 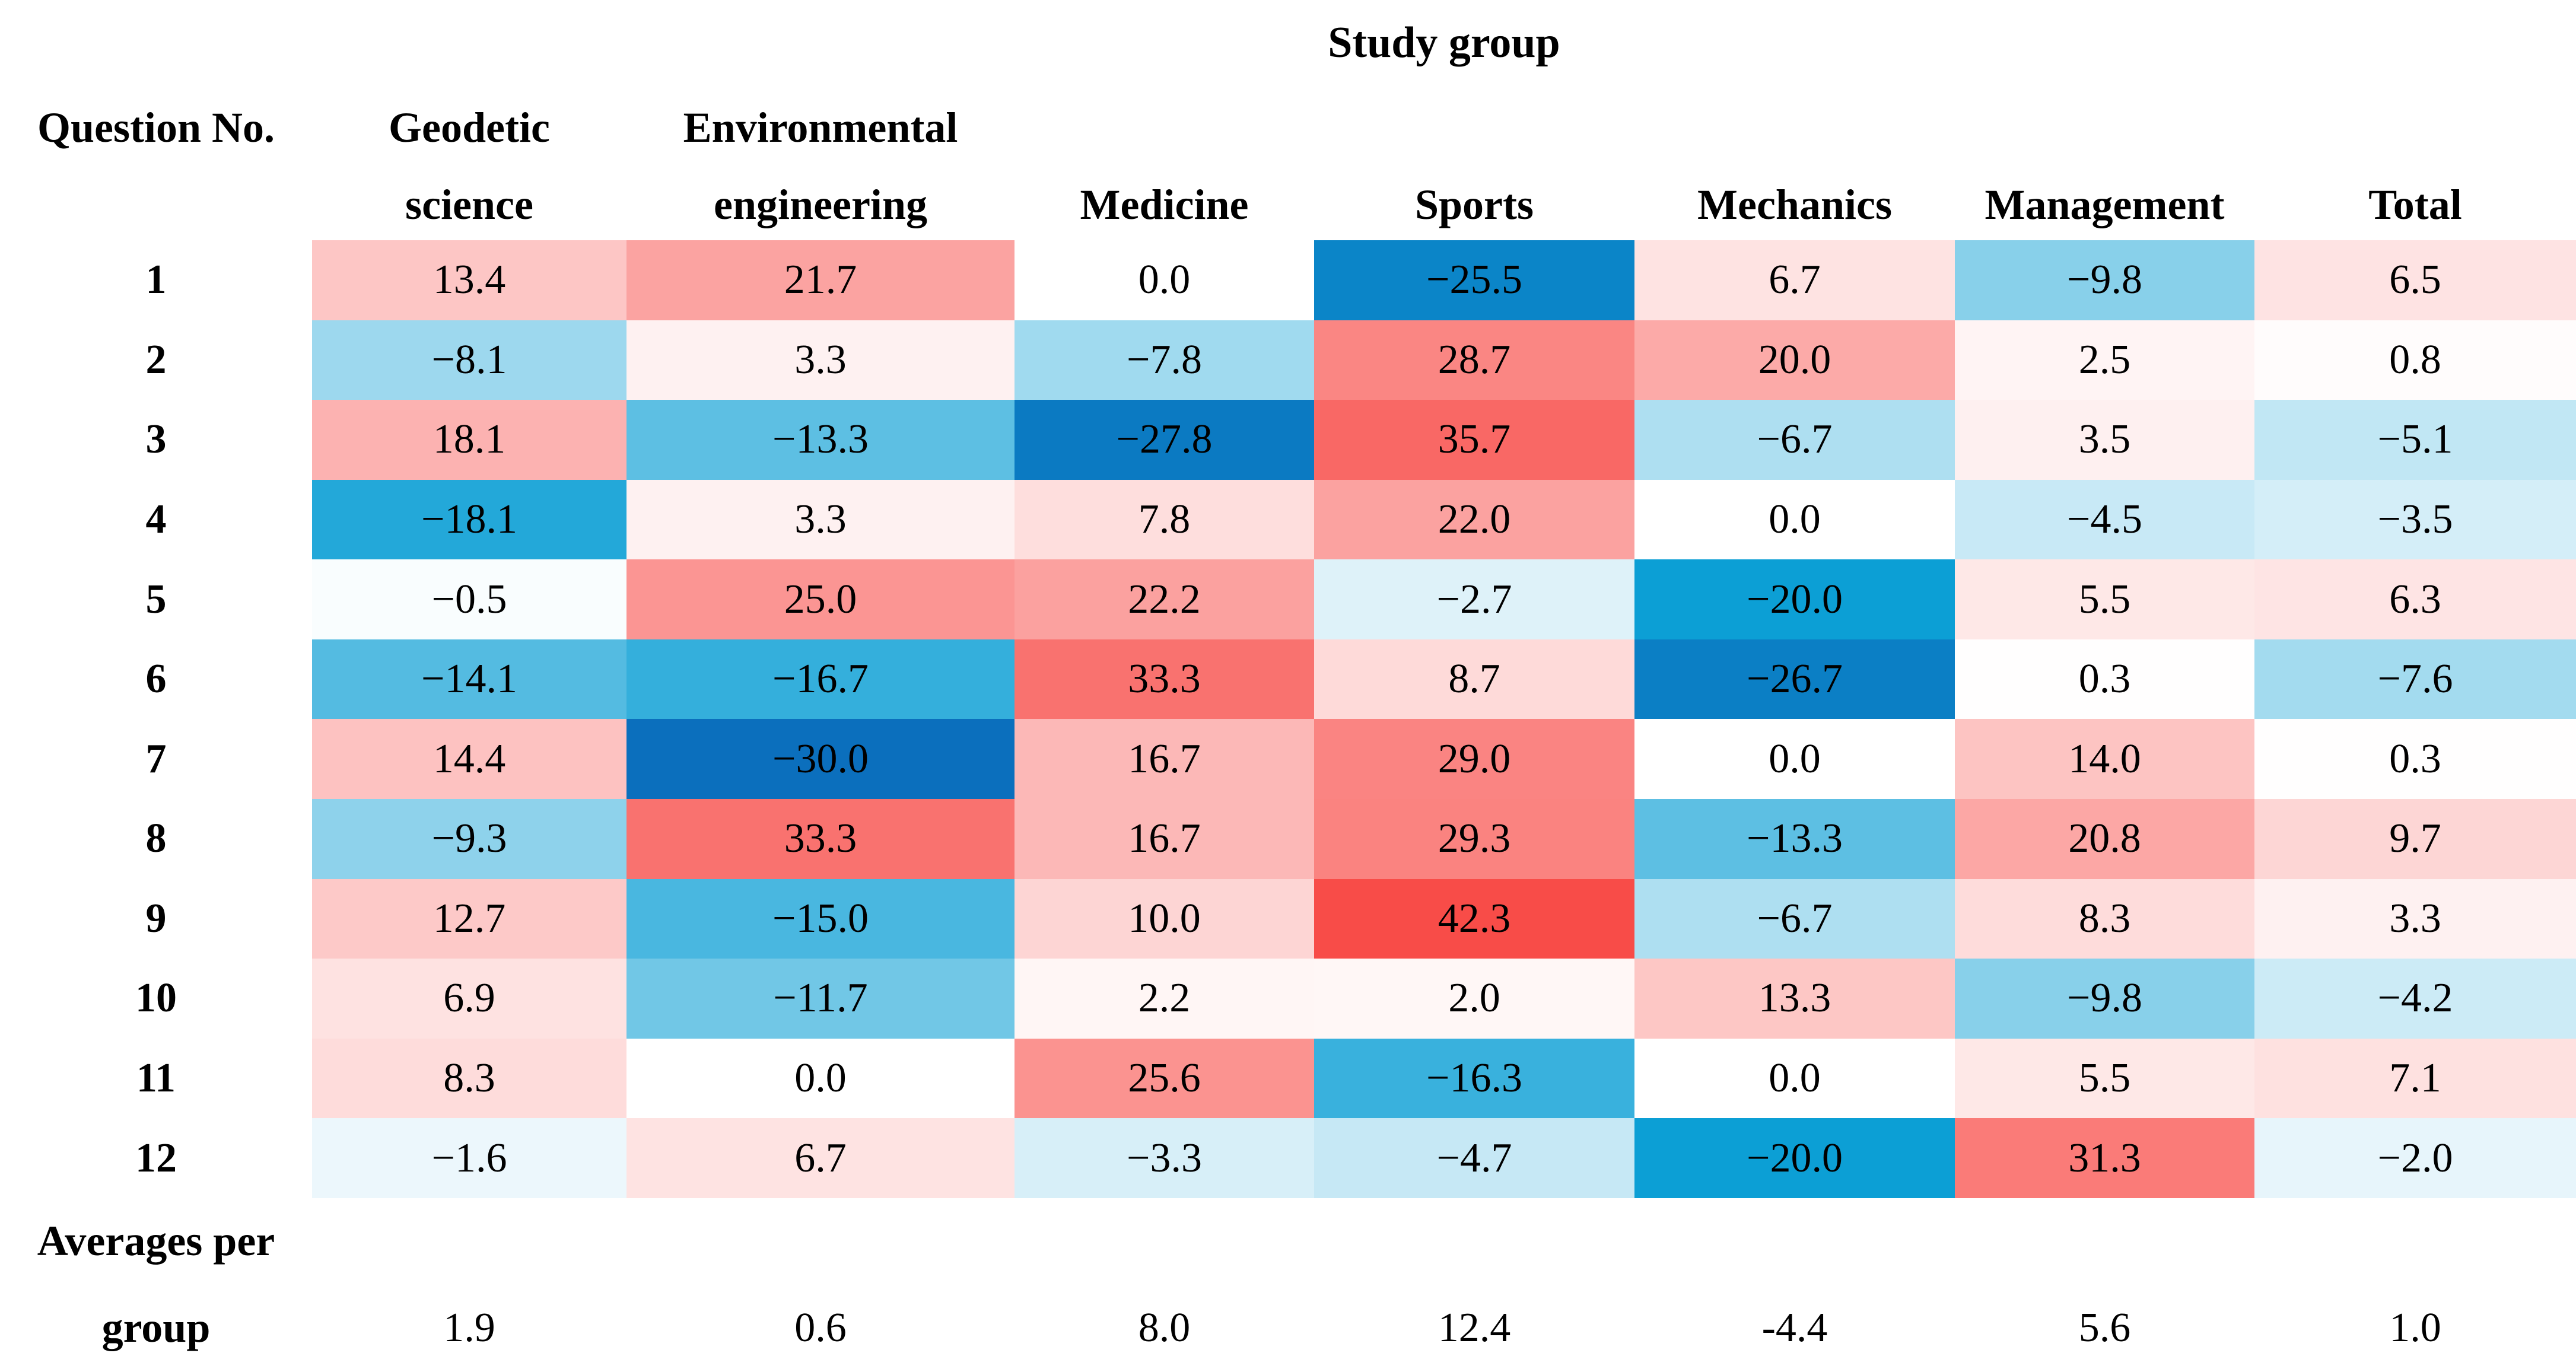 I want to click on averages-label-line1: Averages per, so click(x=156, y=1241).